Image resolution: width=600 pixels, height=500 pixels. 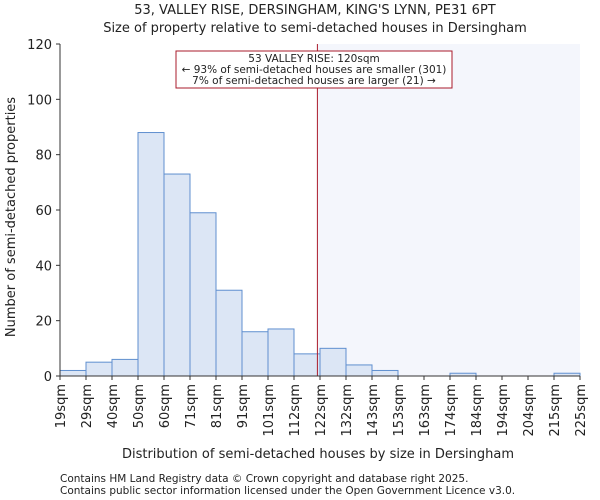 I want to click on x-tick-label: 215sqm, so click(x=555, y=410).